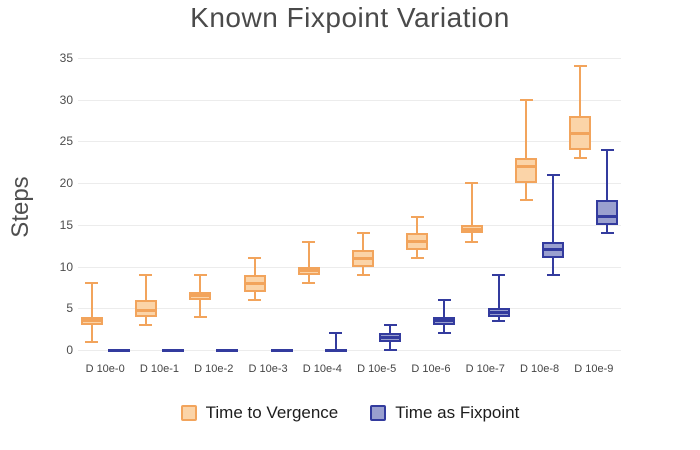 This screenshot has height=450, width=700. I want to click on chart-title: Known Fixpoint Variation, so click(350, 17).